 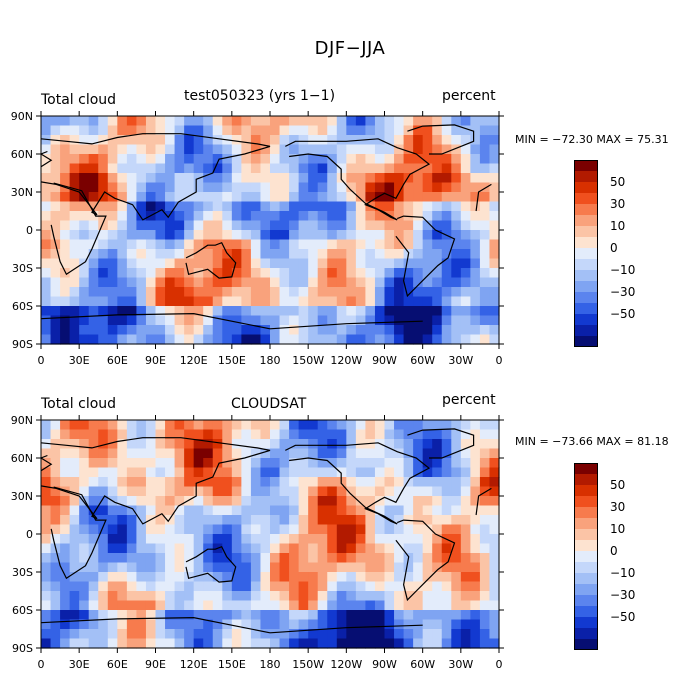 What do you see at coordinates (232, 664) in the screenshot?
I see `x-tick-label: 150E` at bounding box center [232, 664].